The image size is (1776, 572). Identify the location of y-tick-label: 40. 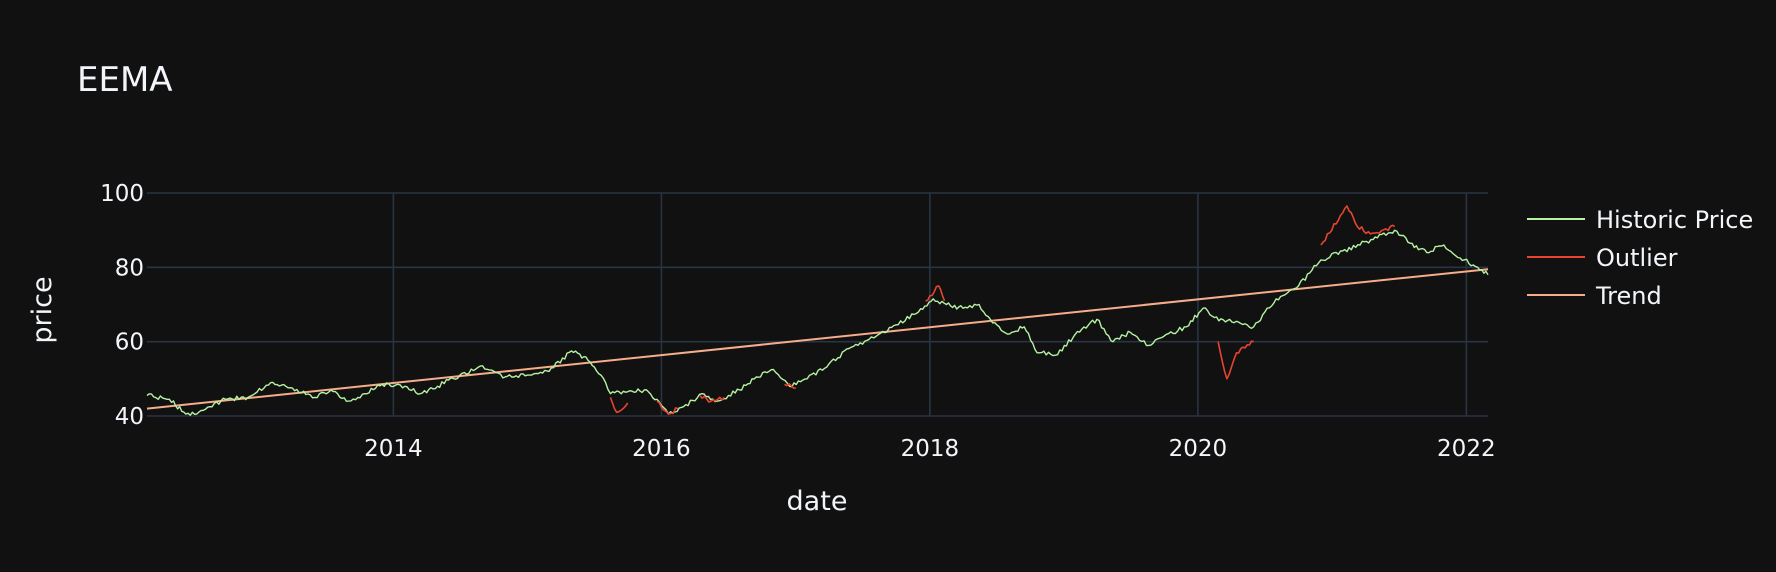
(129, 417).